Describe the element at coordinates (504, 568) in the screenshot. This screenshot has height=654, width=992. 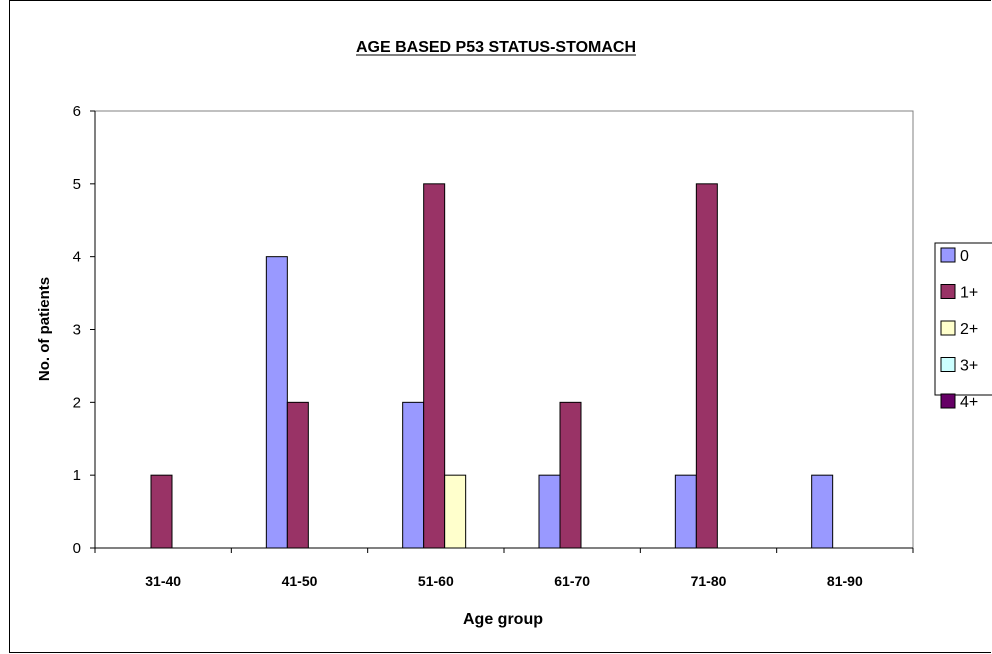
I see `x-axis: 31-40 41-50 51-60 61-70 71-80 81-90` at that location.